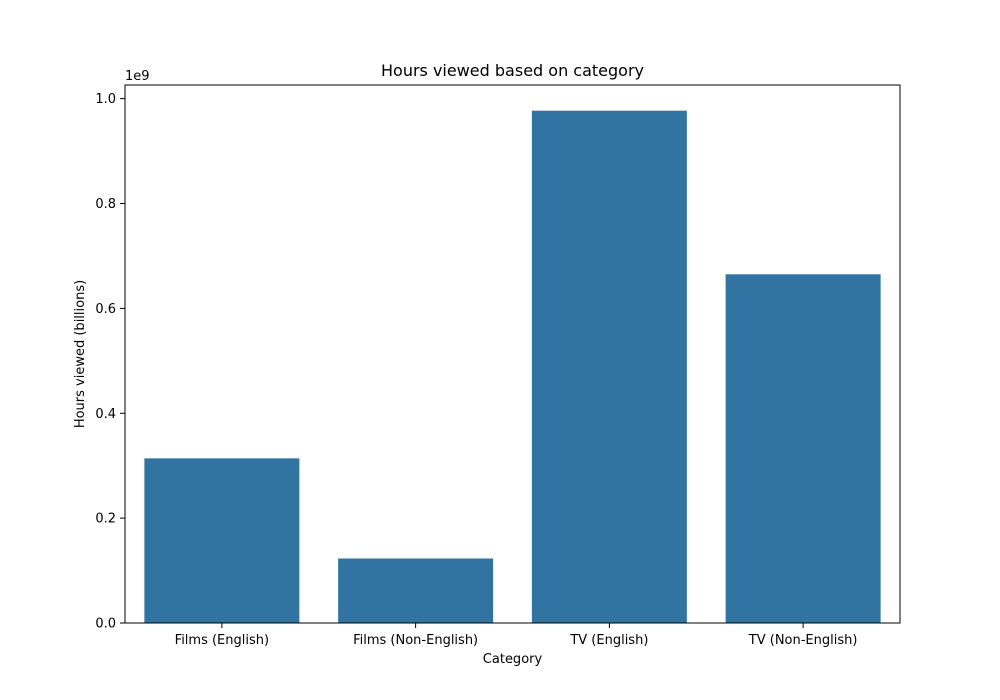 This screenshot has width=1000, height=700. What do you see at coordinates (80, 354) in the screenshot?
I see `y-axis-label: Hours viewed (billions)` at bounding box center [80, 354].